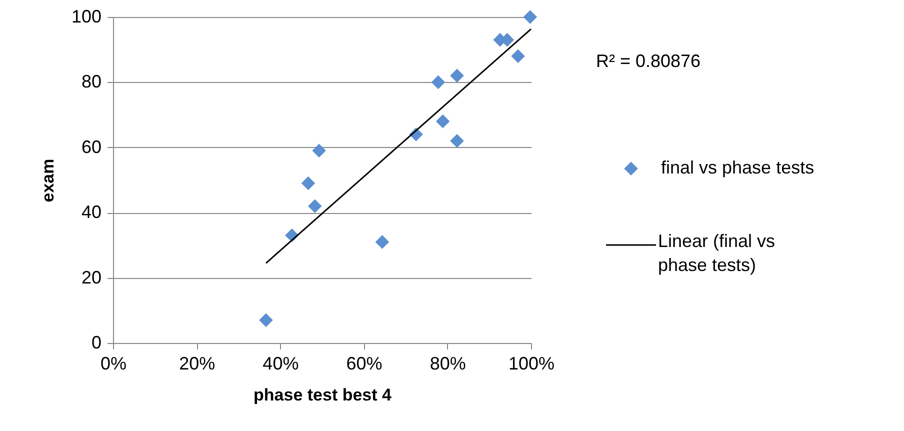 The image size is (904, 431). Describe the element at coordinates (448, 364) in the screenshot. I see `x-tick-label: 80%` at that location.